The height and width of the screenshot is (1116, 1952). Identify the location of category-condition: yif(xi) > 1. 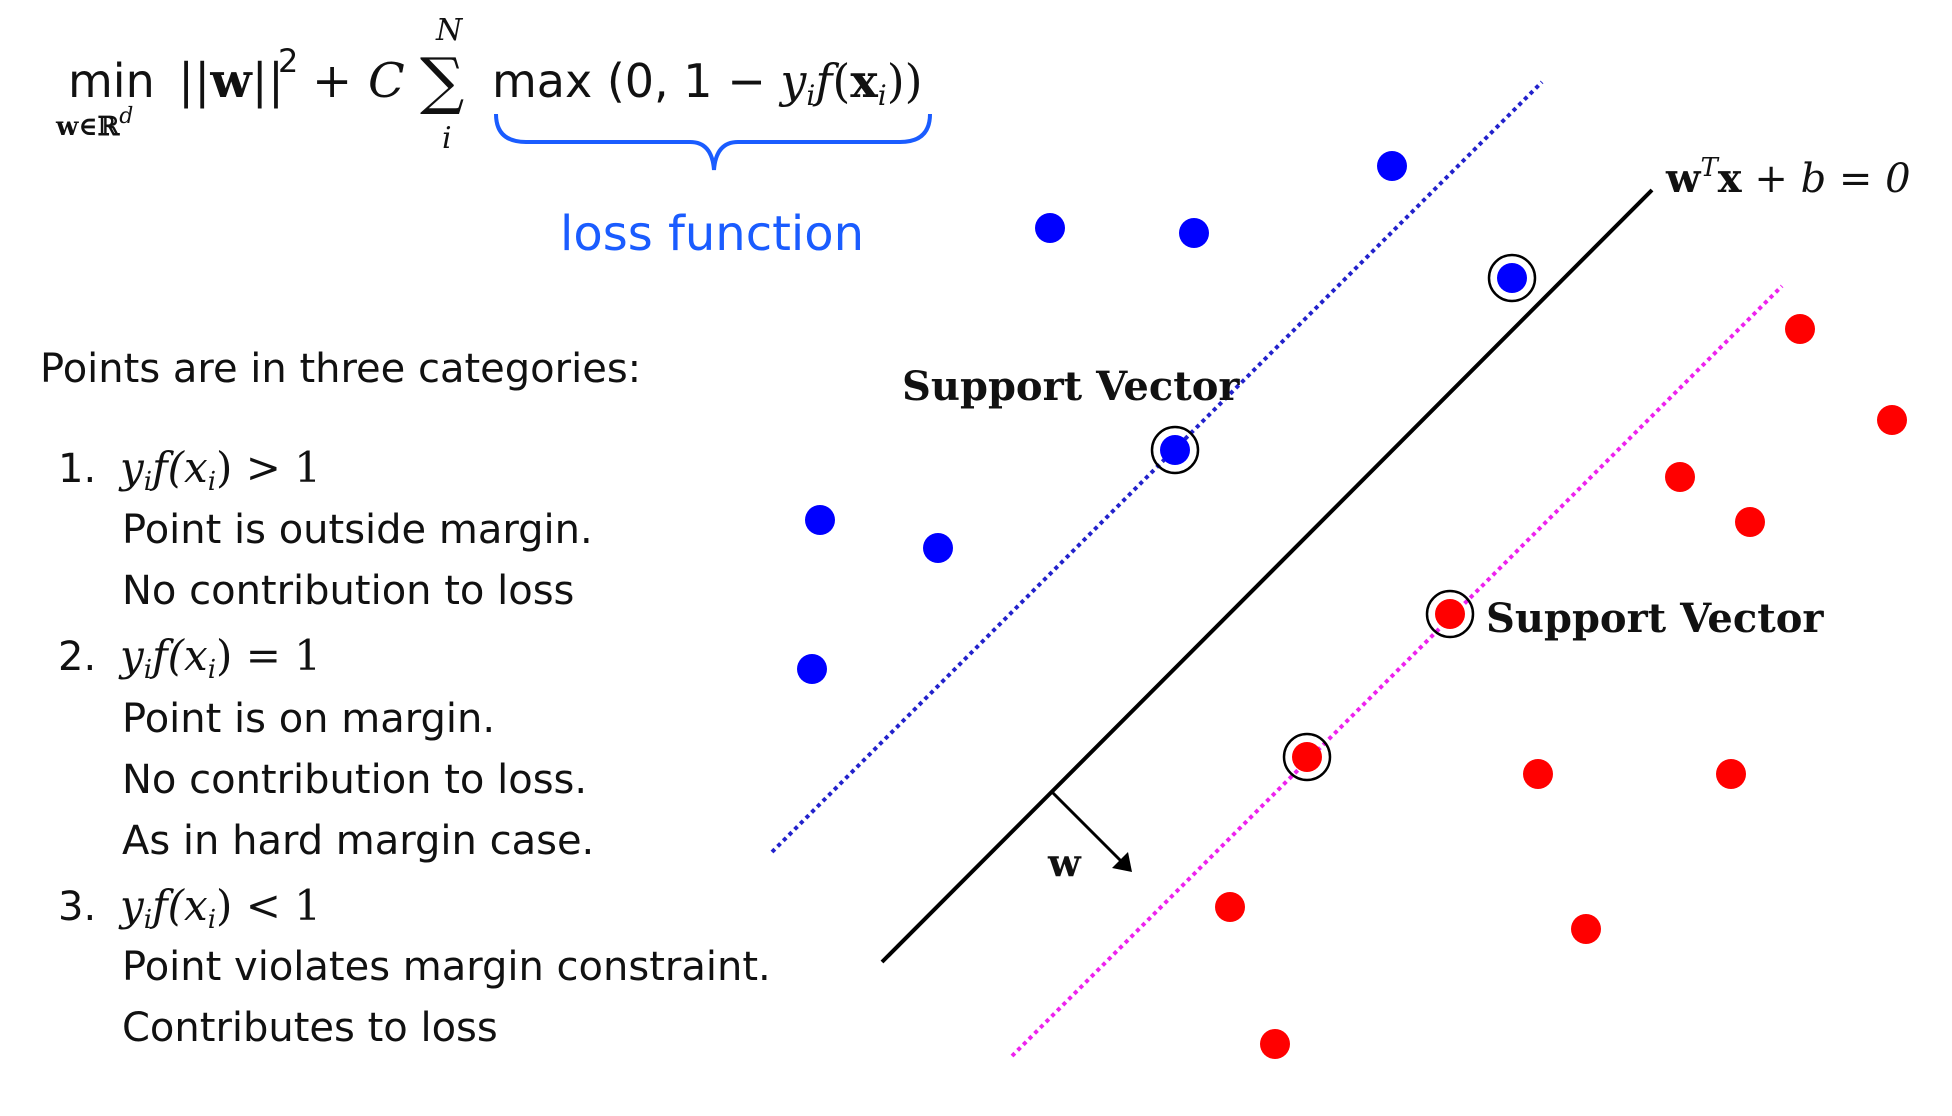
(219, 470).